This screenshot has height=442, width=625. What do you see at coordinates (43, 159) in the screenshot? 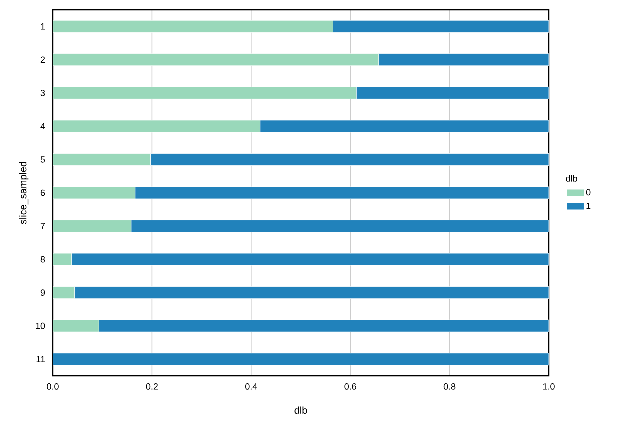
I see `y-tick-label: 5` at bounding box center [43, 159].